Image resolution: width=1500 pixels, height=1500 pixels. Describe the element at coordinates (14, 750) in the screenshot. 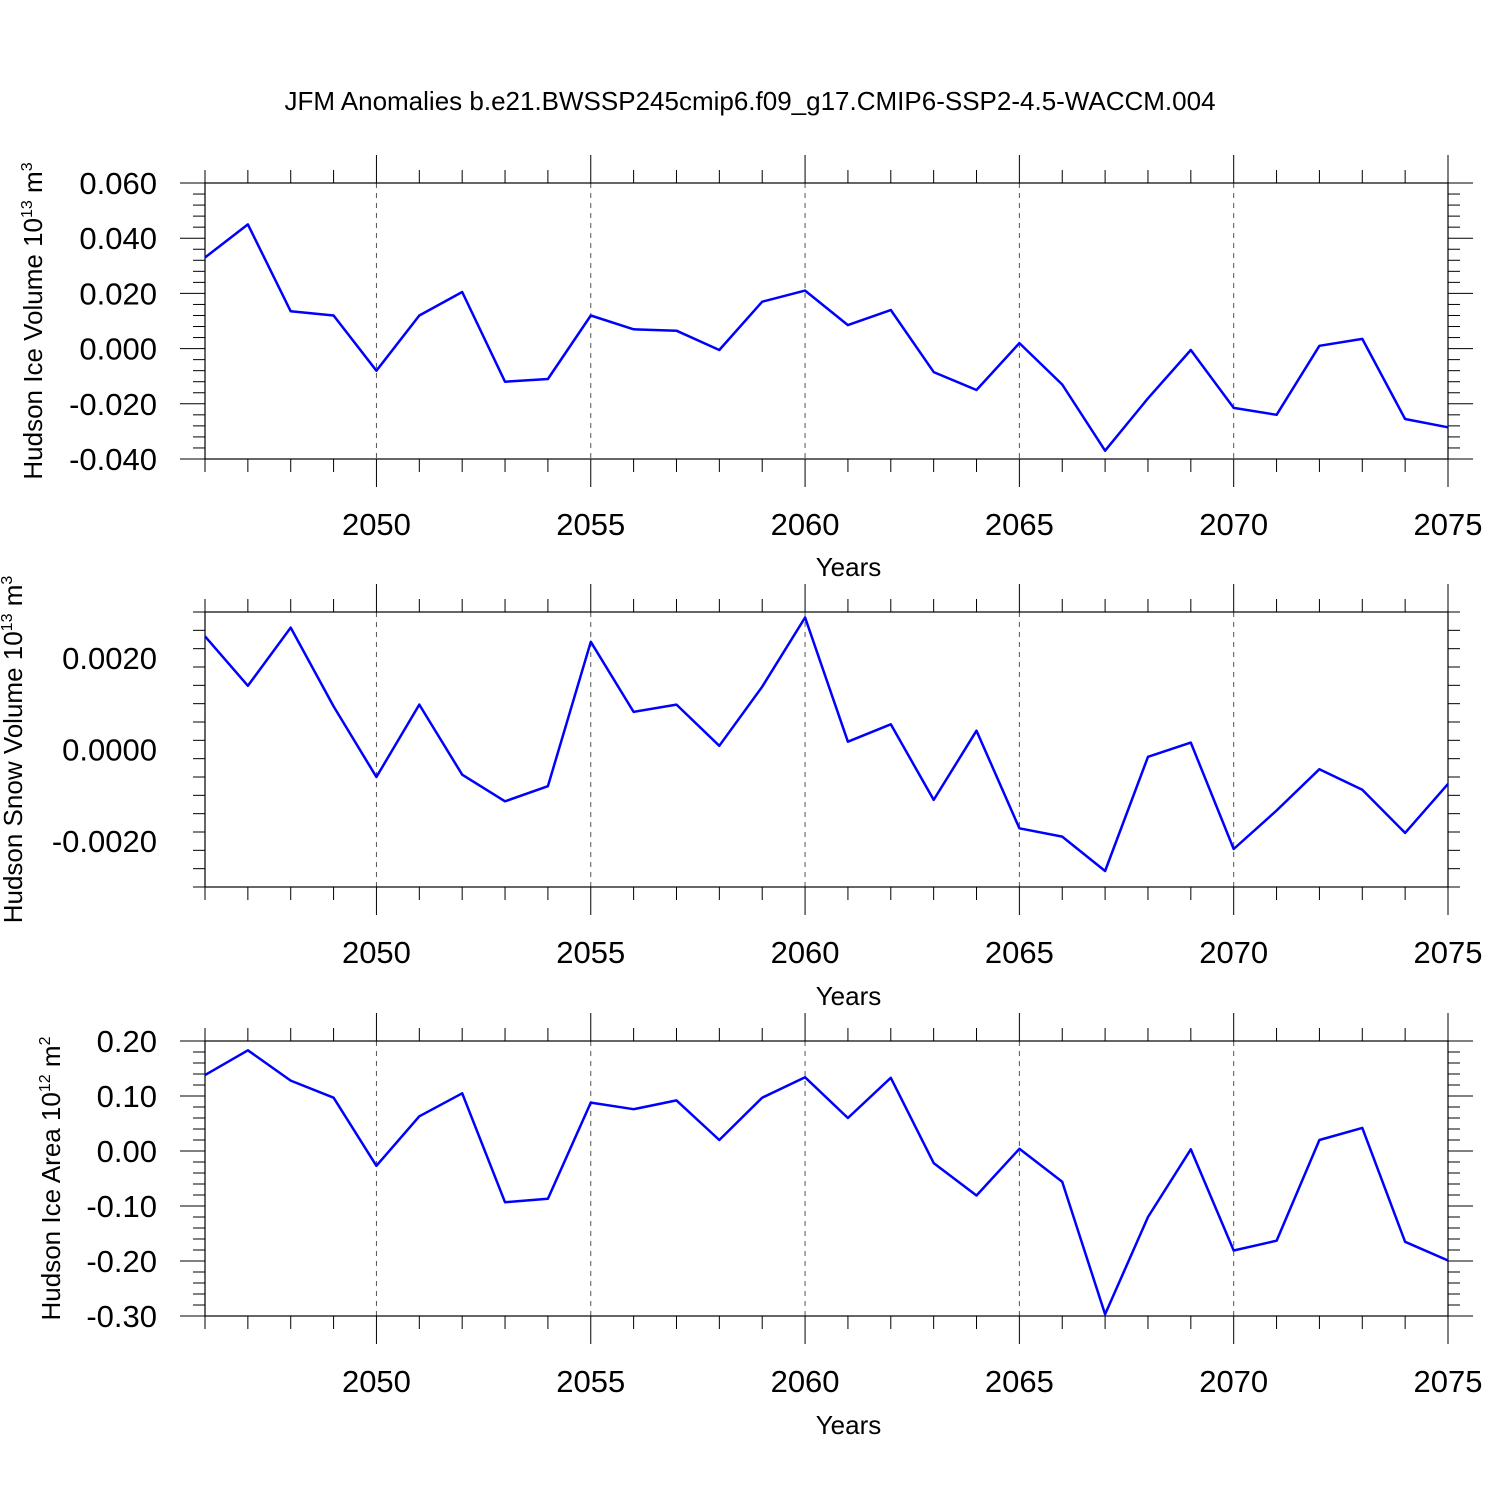

I see `y-axis-label: Hudson Snow Volume 1013 m3` at that location.